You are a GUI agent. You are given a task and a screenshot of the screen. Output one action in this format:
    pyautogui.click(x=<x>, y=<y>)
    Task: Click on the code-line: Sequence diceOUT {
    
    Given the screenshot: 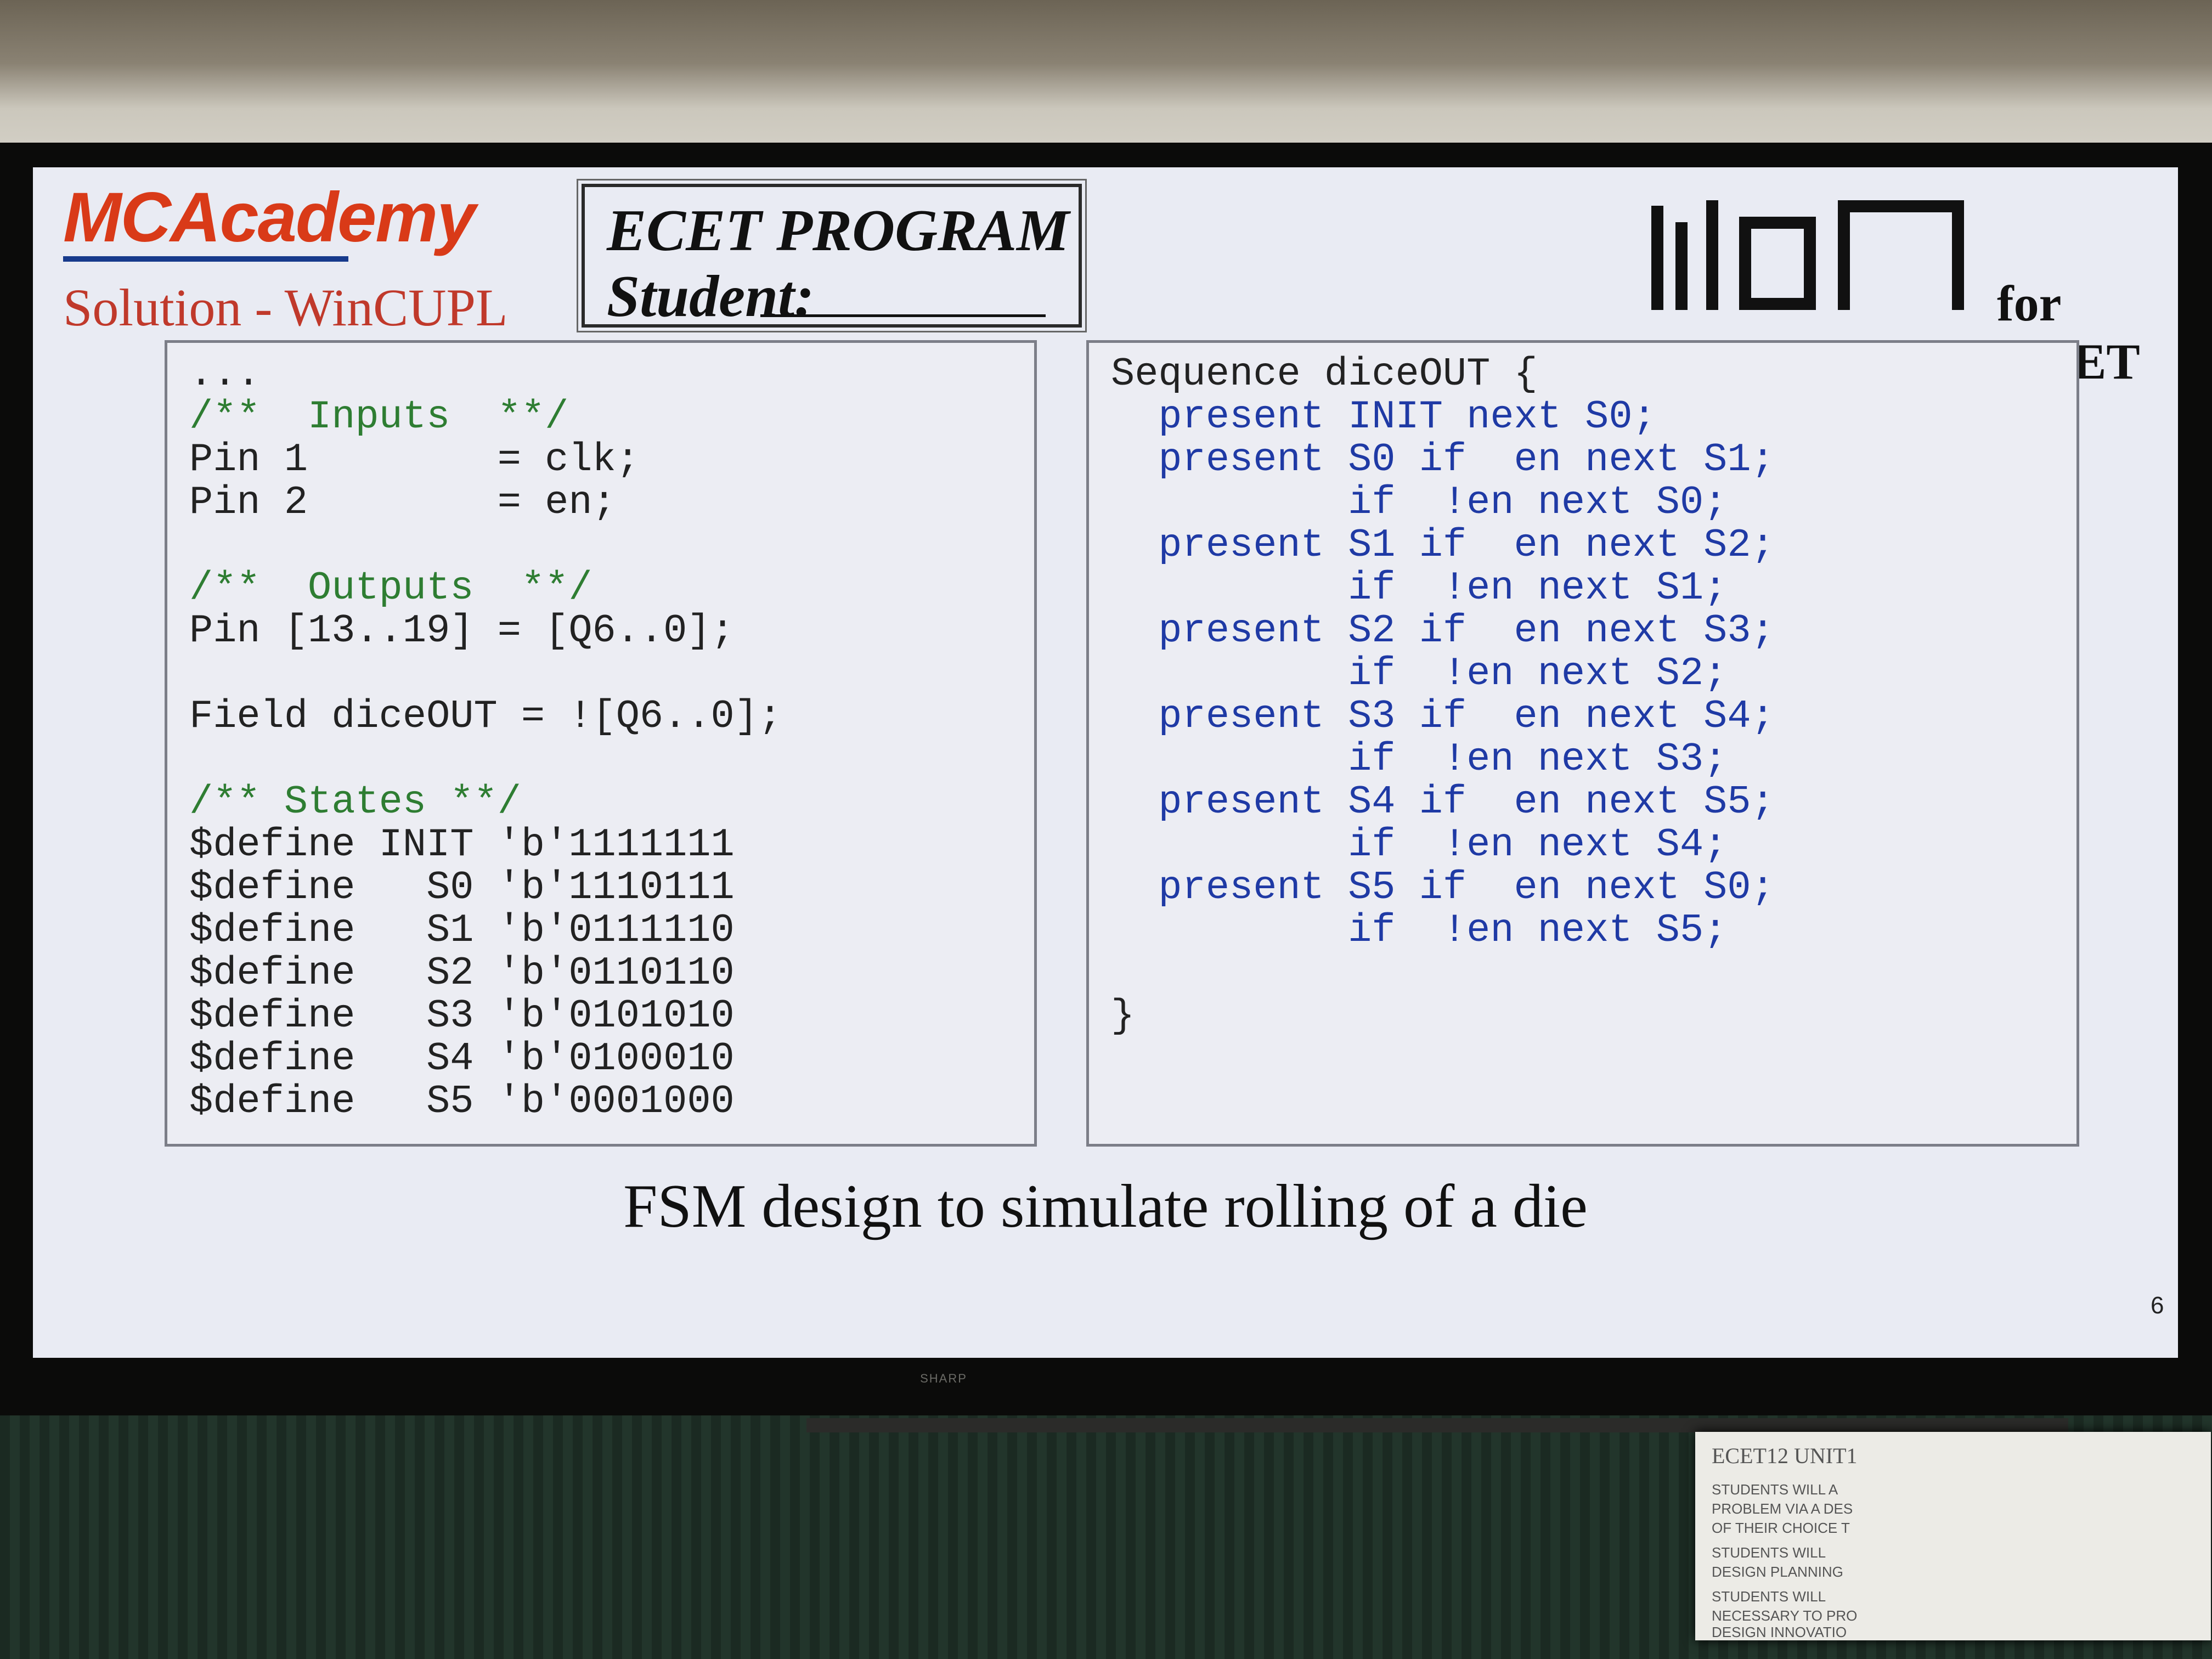 What is the action you would take?
    pyautogui.click(x=1324, y=374)
    